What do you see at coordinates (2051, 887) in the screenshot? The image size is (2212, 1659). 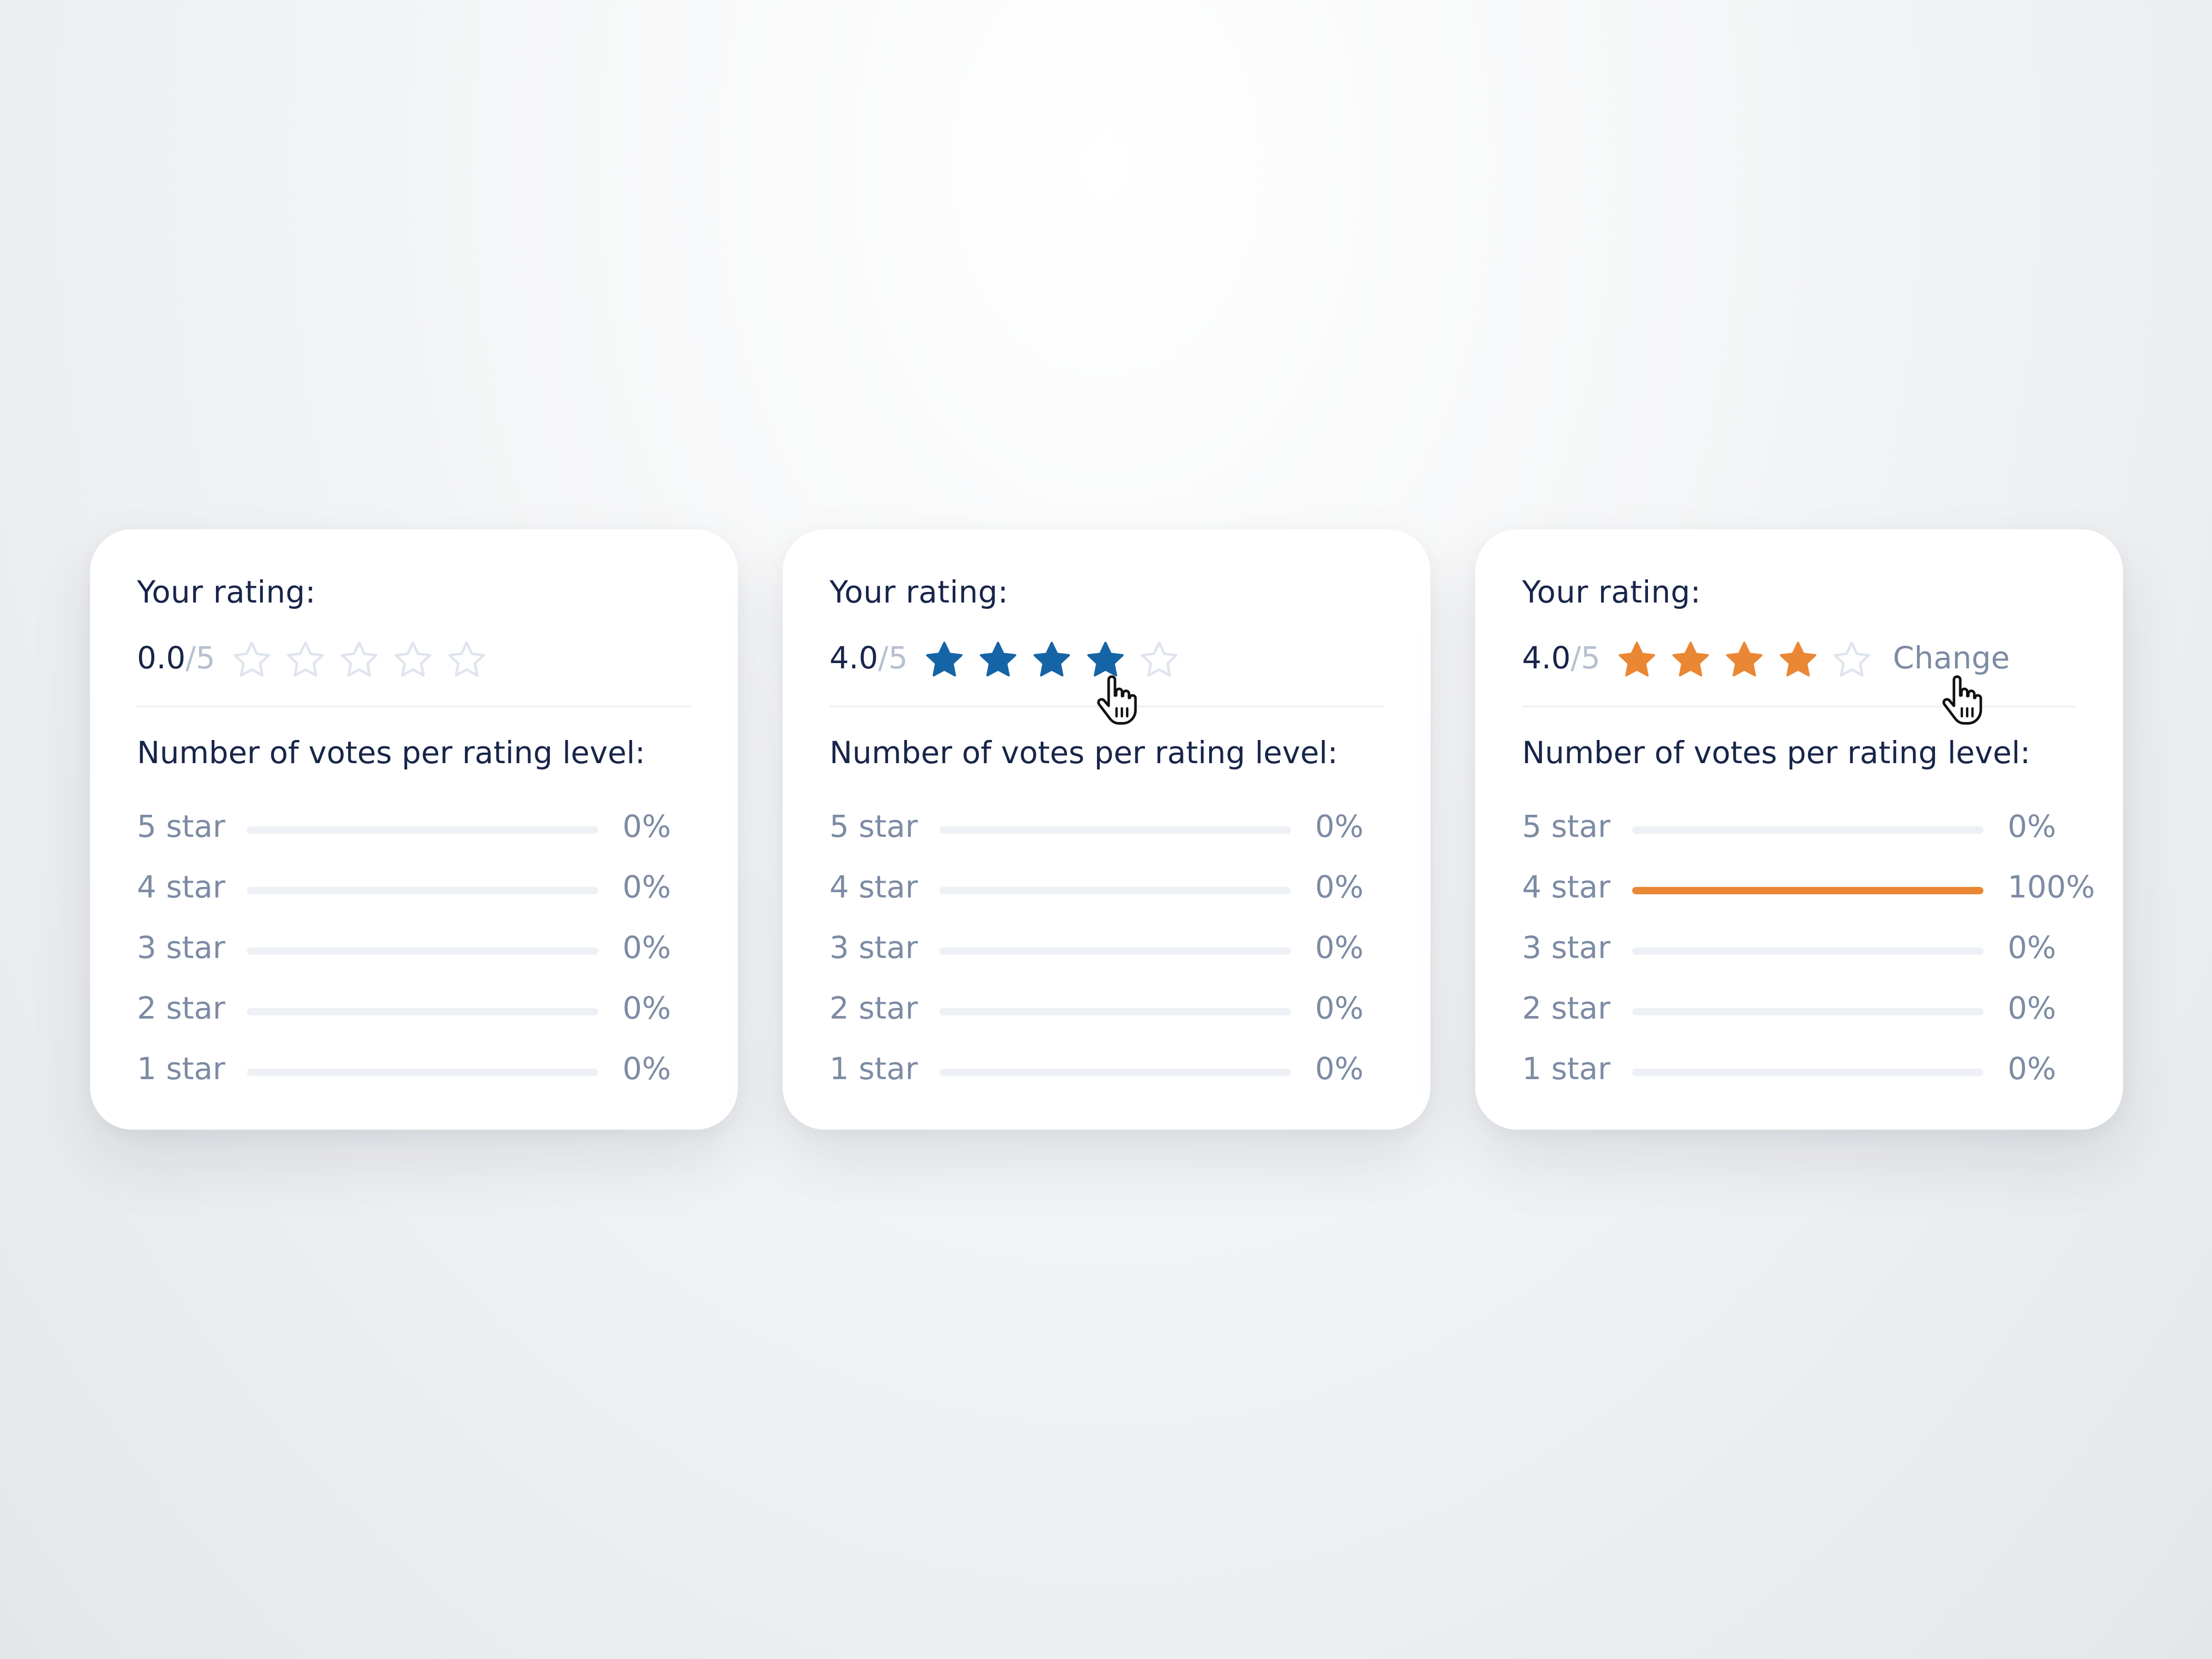 I see `rating-level-percent: 100%` at bounding box center [2051, 887].